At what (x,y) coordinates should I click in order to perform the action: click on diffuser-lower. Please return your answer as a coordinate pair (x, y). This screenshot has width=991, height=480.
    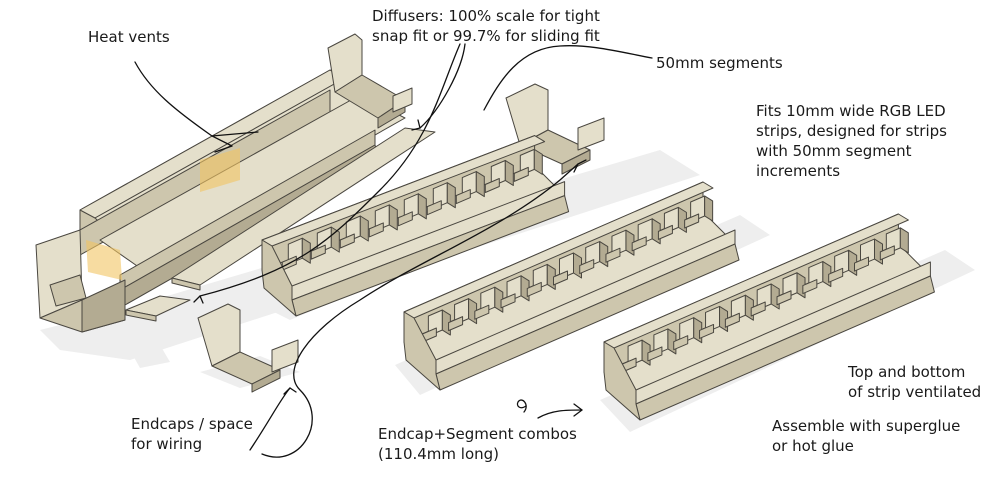
    Looking at the image, I should click on (252, 181).